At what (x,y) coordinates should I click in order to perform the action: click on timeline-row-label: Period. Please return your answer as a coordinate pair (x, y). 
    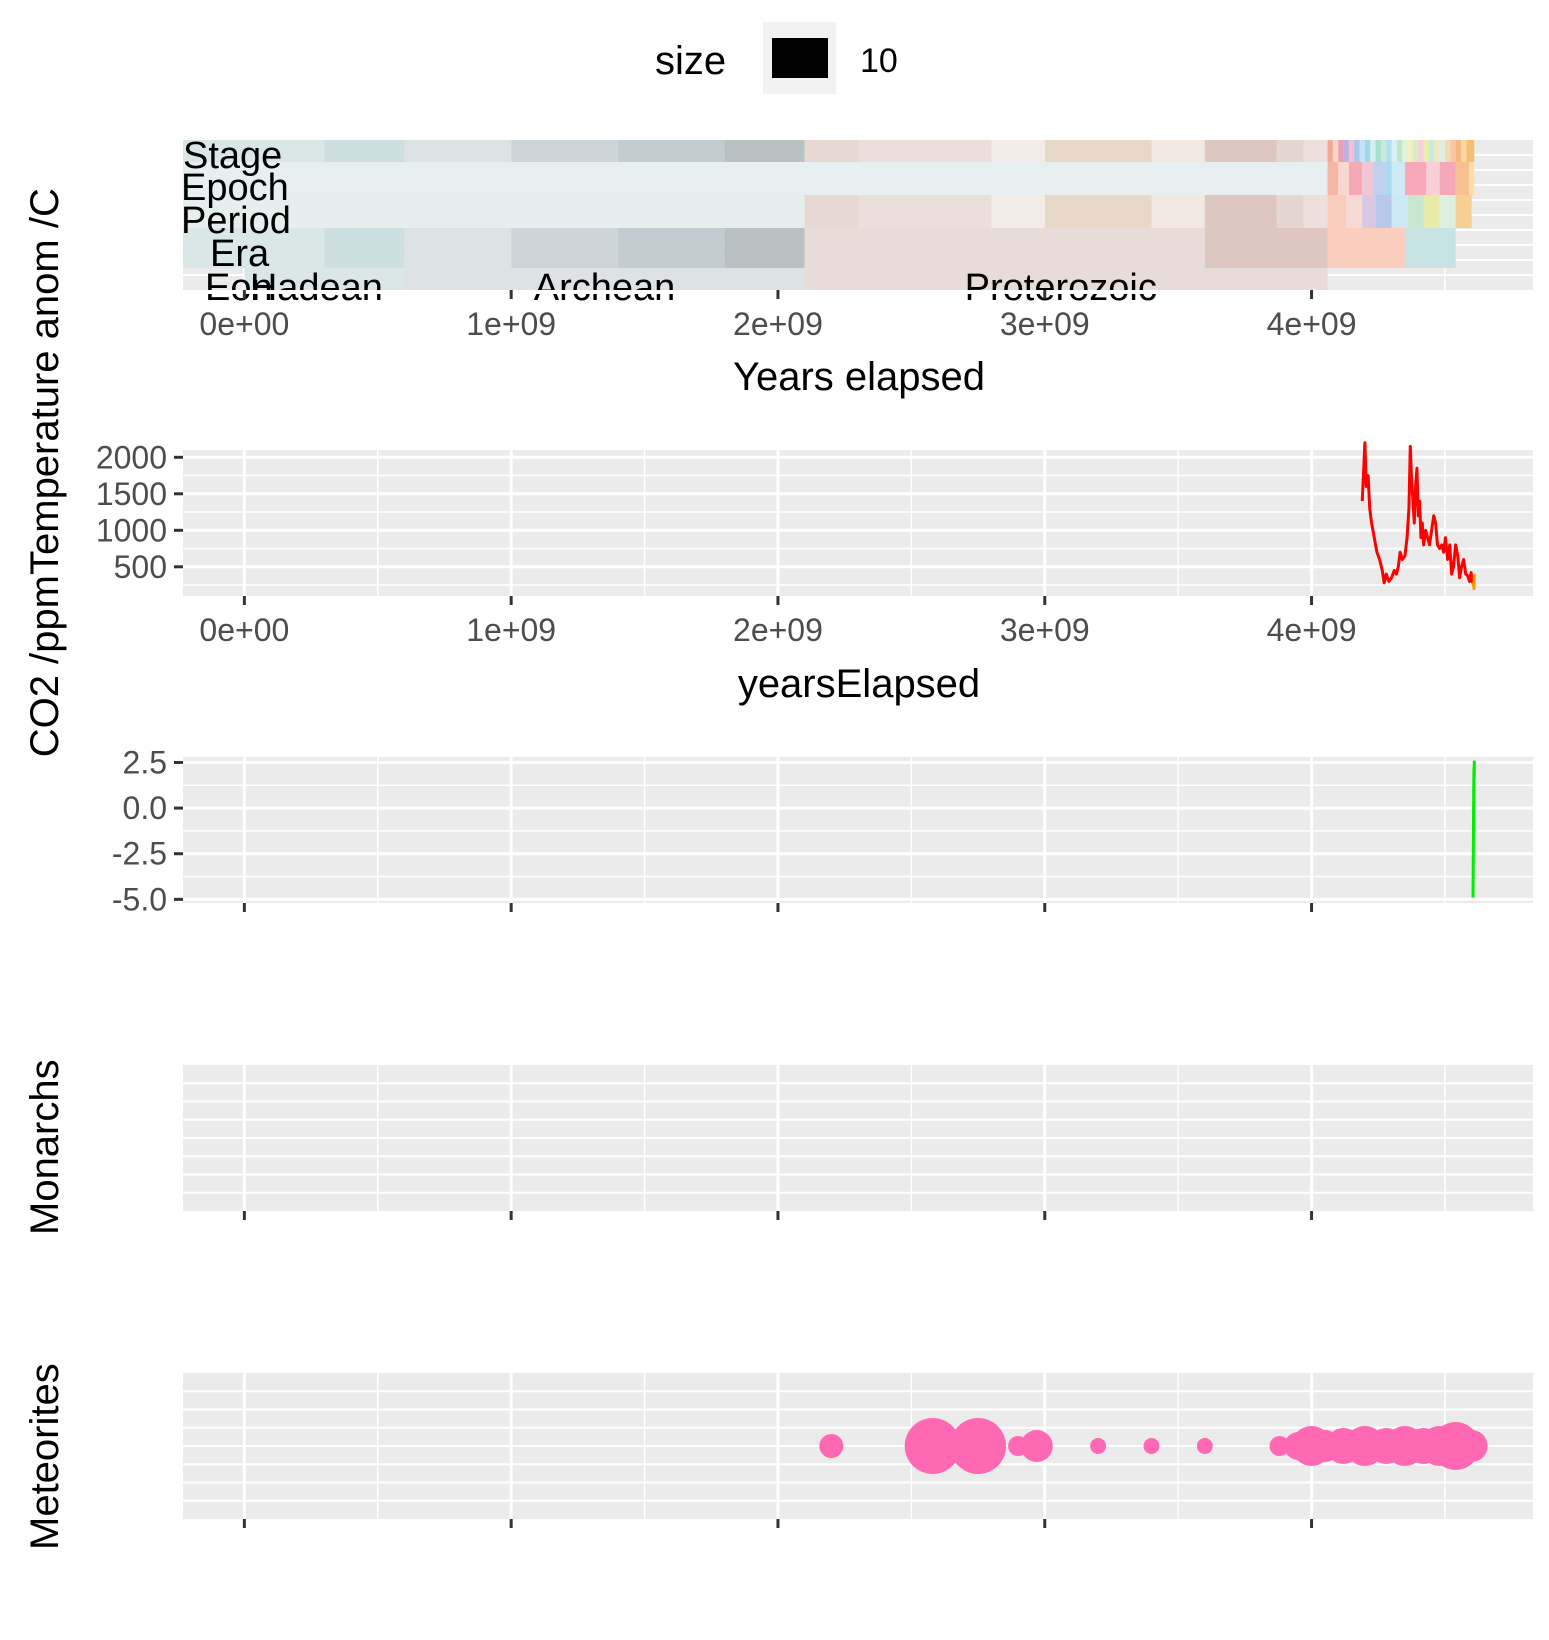
    Looking at the image, I should click on (236, 221).